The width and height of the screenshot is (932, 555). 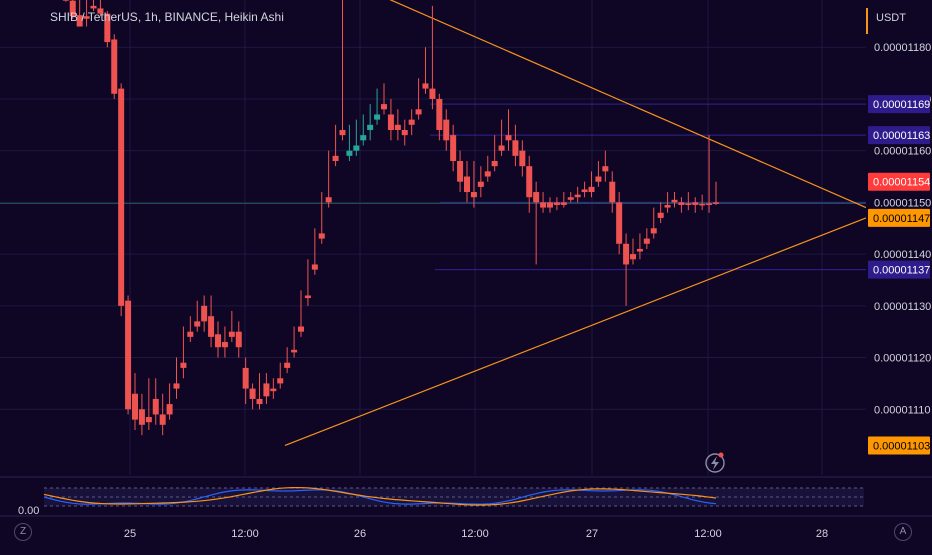 I want to click on auto-scale-icon: A, so click(x=903, y=532).